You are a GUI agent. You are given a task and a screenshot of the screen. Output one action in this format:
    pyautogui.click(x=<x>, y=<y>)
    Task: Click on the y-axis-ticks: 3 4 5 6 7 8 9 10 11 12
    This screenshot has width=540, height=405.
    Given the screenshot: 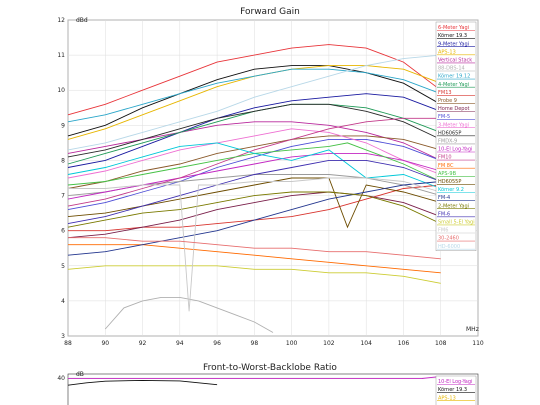 What is the action you would take?
    pyautogui.click(x=61, y=178)
    